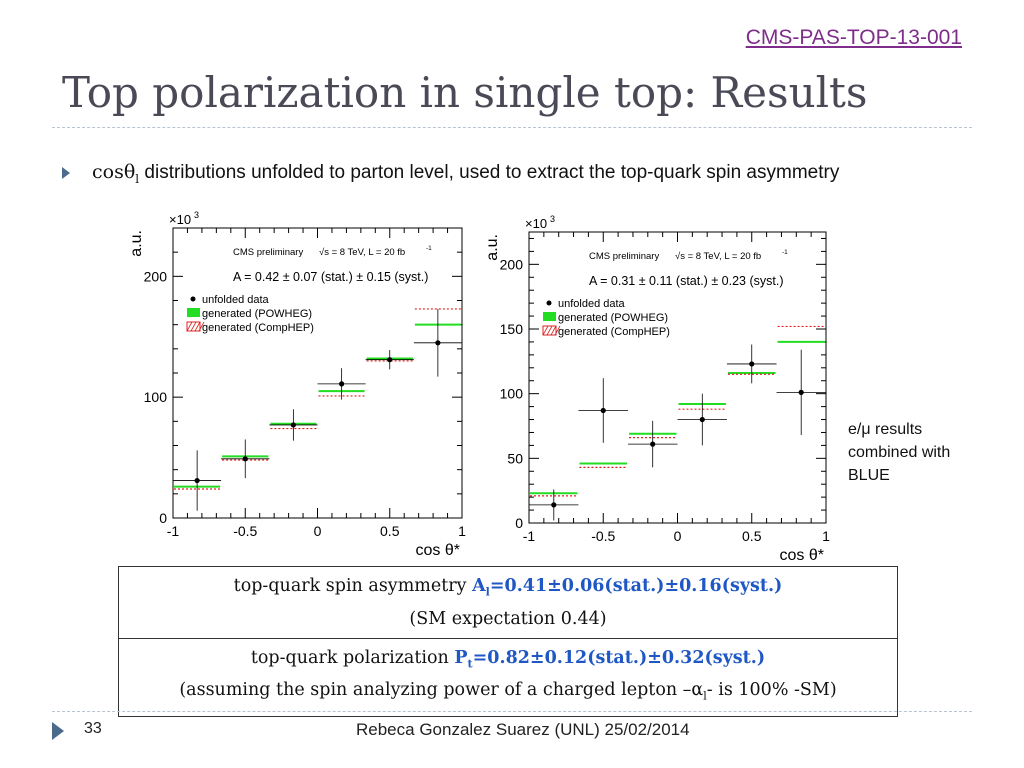  Describe the element at coordinates (523, 729) in the screenshot. I see `footer-author-date: Rebeca Gonzalez Suarez (UNL) 25/02/2014` at that location.